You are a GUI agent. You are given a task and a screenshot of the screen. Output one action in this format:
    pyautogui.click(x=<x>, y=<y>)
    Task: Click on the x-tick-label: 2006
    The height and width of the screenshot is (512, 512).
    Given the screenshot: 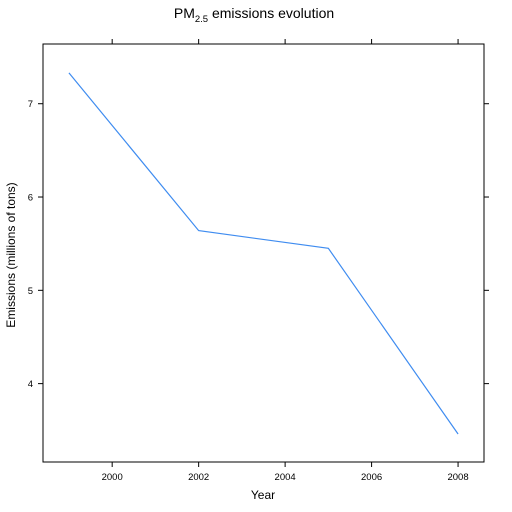 What is the action you would take?
    pyautogui.click(x=371, y=477)
    